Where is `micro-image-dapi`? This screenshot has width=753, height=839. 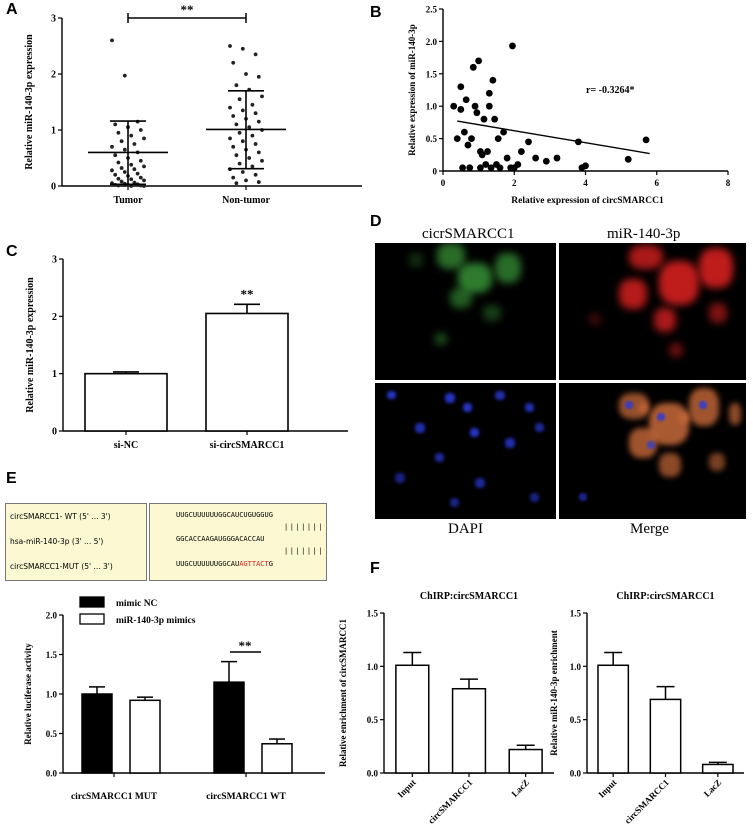 micro-image-dapi is located at coordinates (465, 451).